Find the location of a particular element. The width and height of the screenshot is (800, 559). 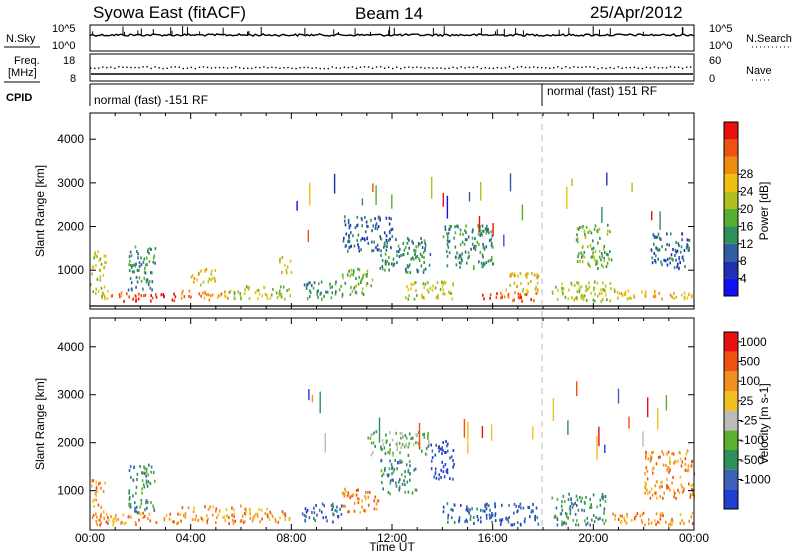

nave-right-tick-bottom: 0 is located at coordinates (712, 79).